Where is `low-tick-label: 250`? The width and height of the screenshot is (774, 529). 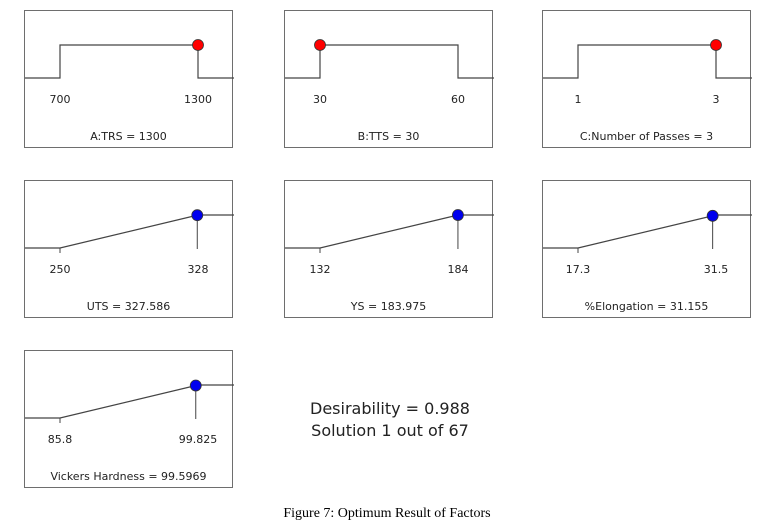 low-tick-label: 250 is located at coordinates (60, 269).